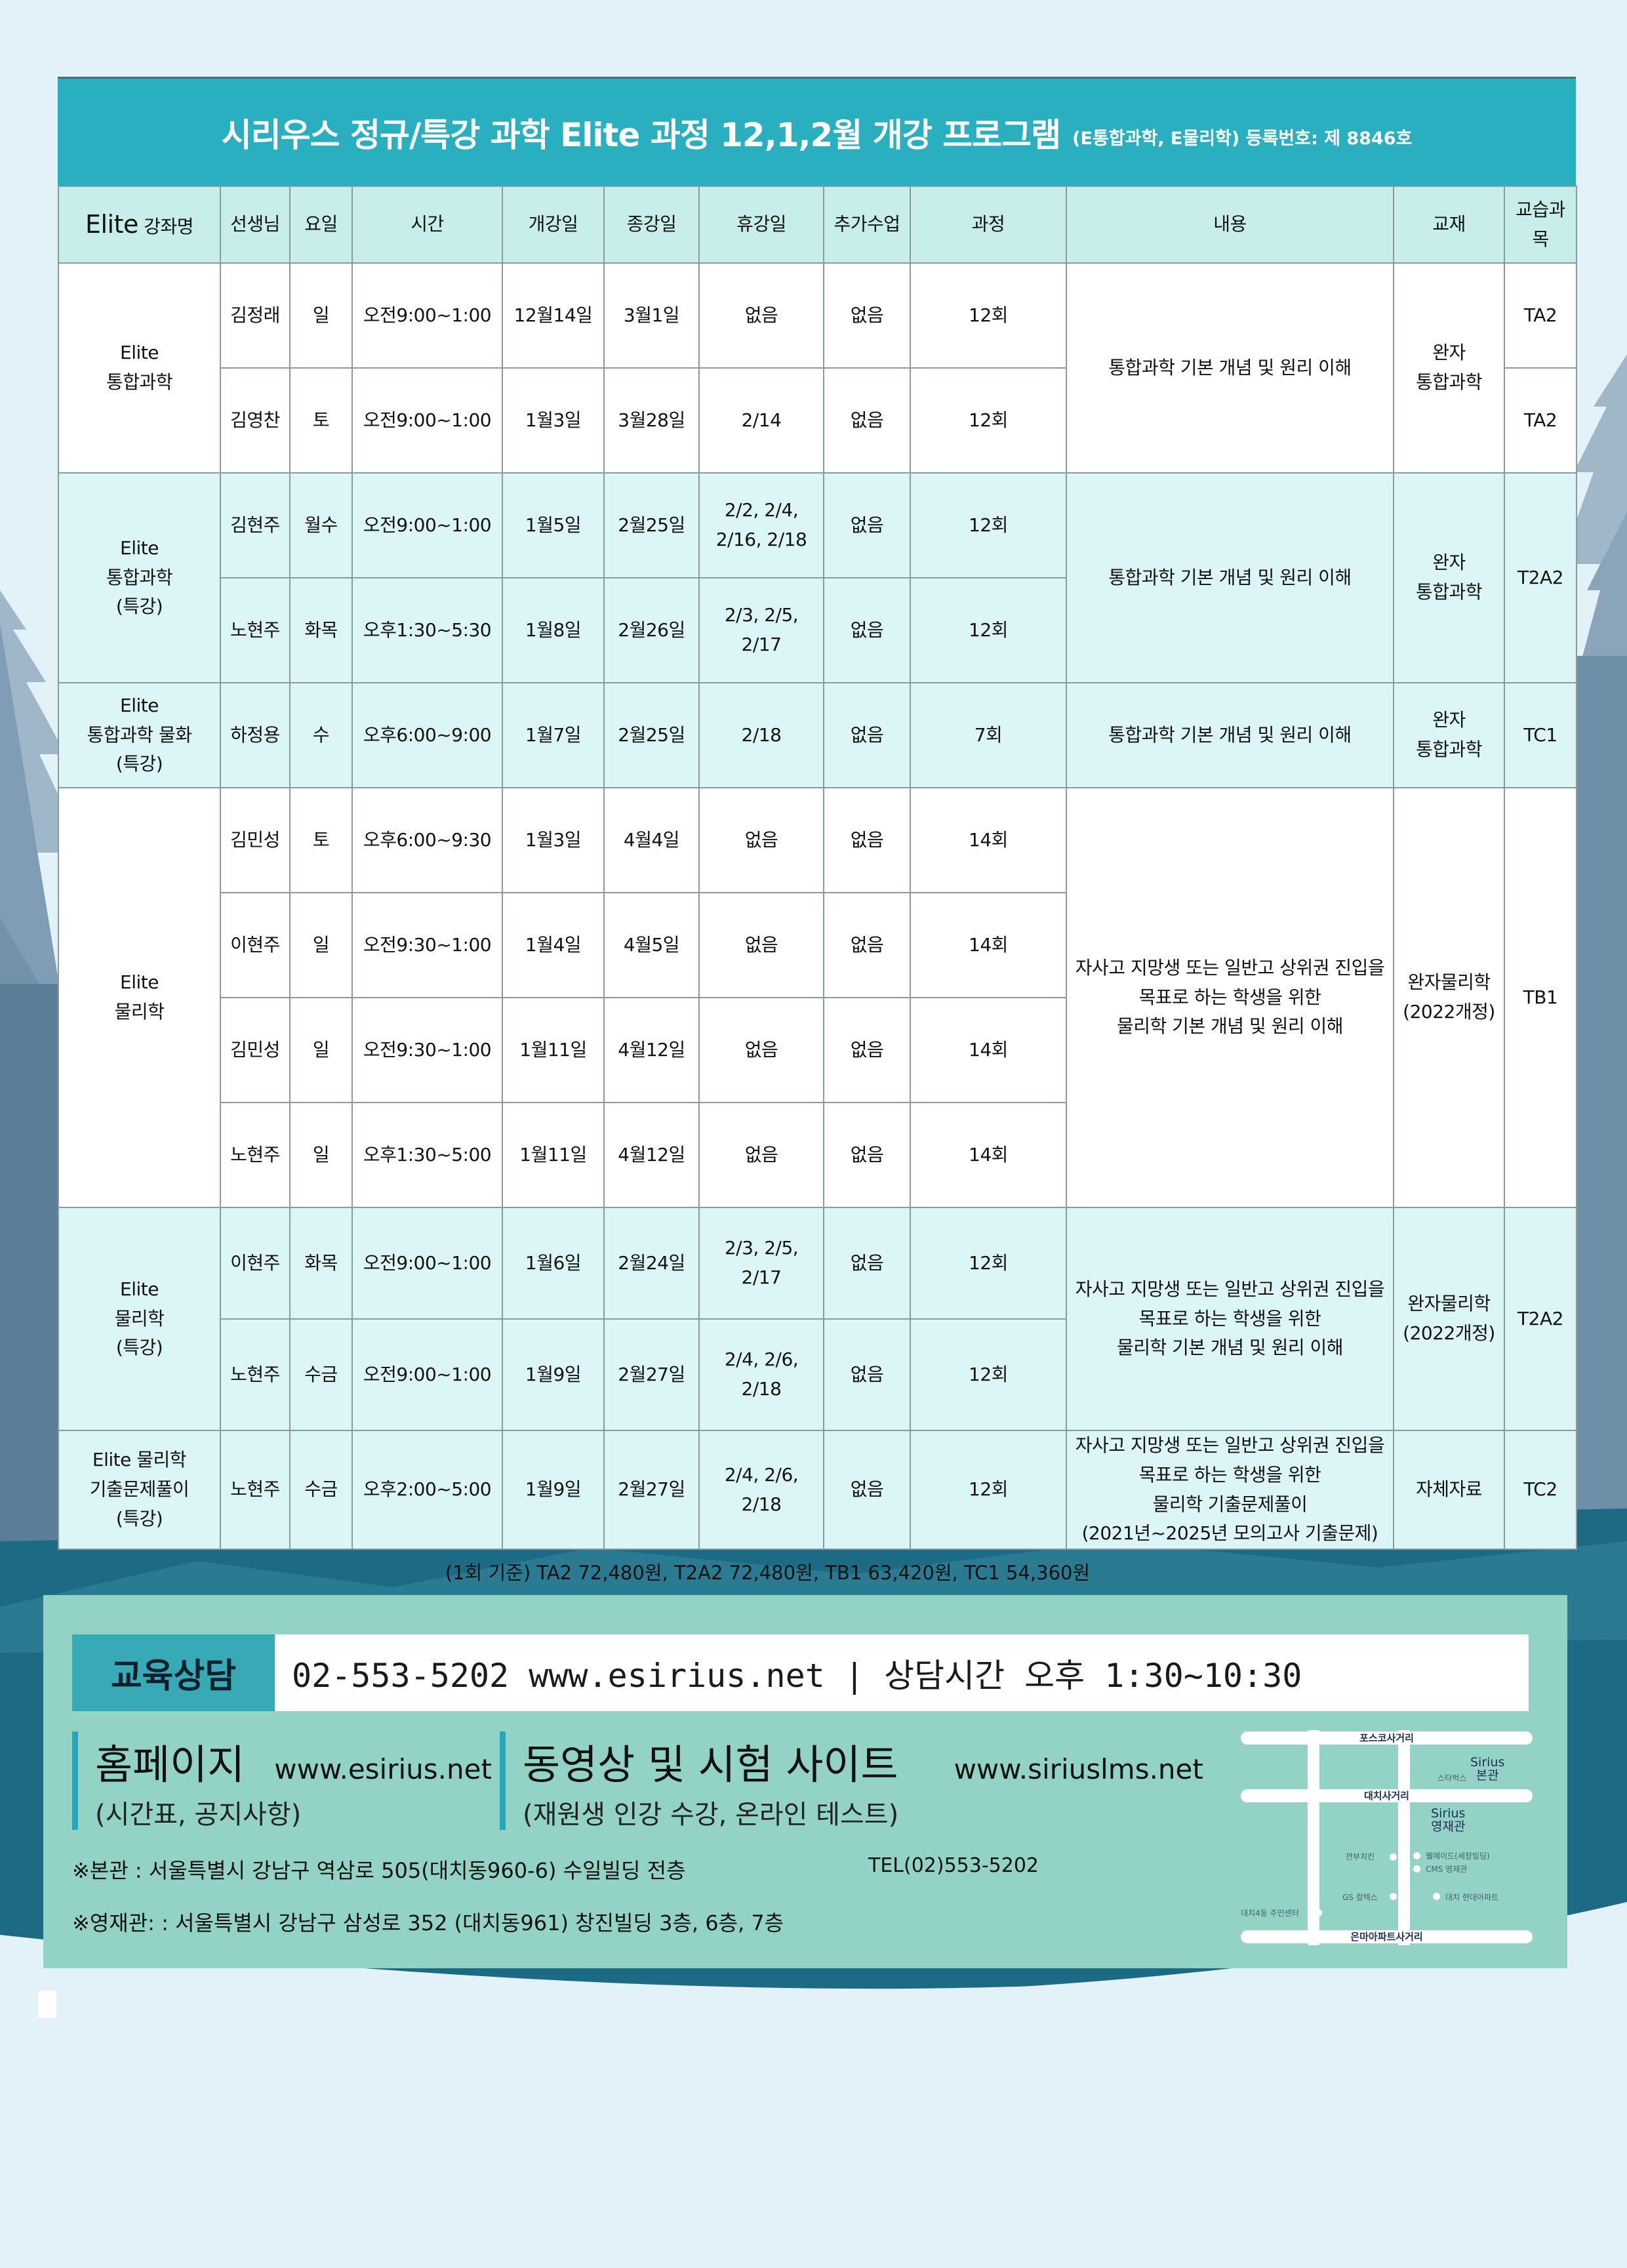 The height and width of the screenshot is (2268, 1627). Describe the element at coordinates (711, 1815) in the screenshot. I see `video-site-desc: (재원생 인강 수강, 온라인 테스트)` at that location.